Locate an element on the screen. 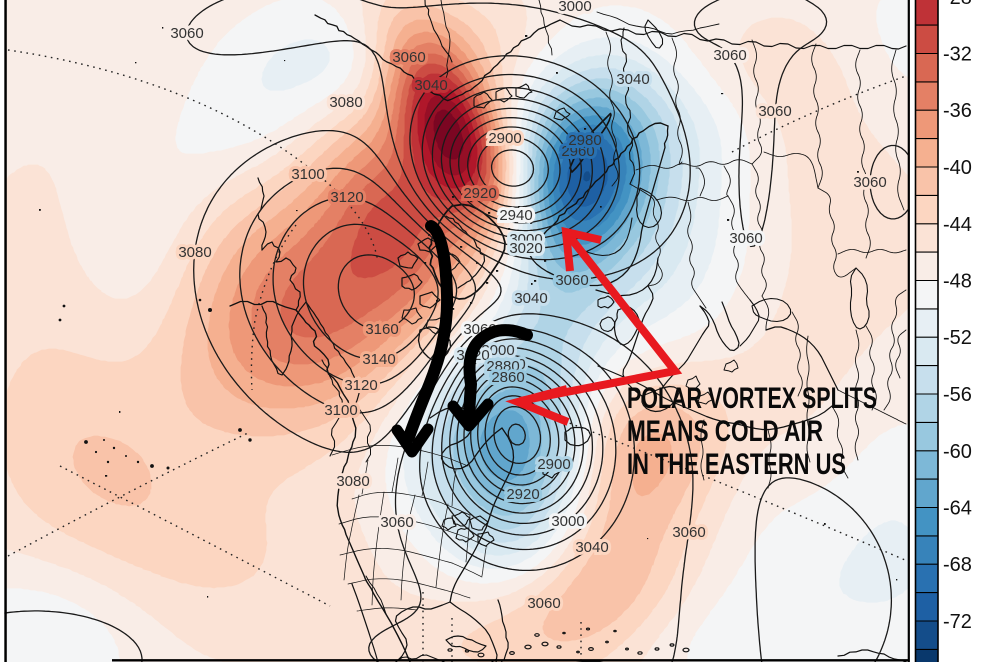 The width and height of the screenshot is (982, 662). svg-text: POLAR VORTEX SPLITS is located at coordinates (752, 398).